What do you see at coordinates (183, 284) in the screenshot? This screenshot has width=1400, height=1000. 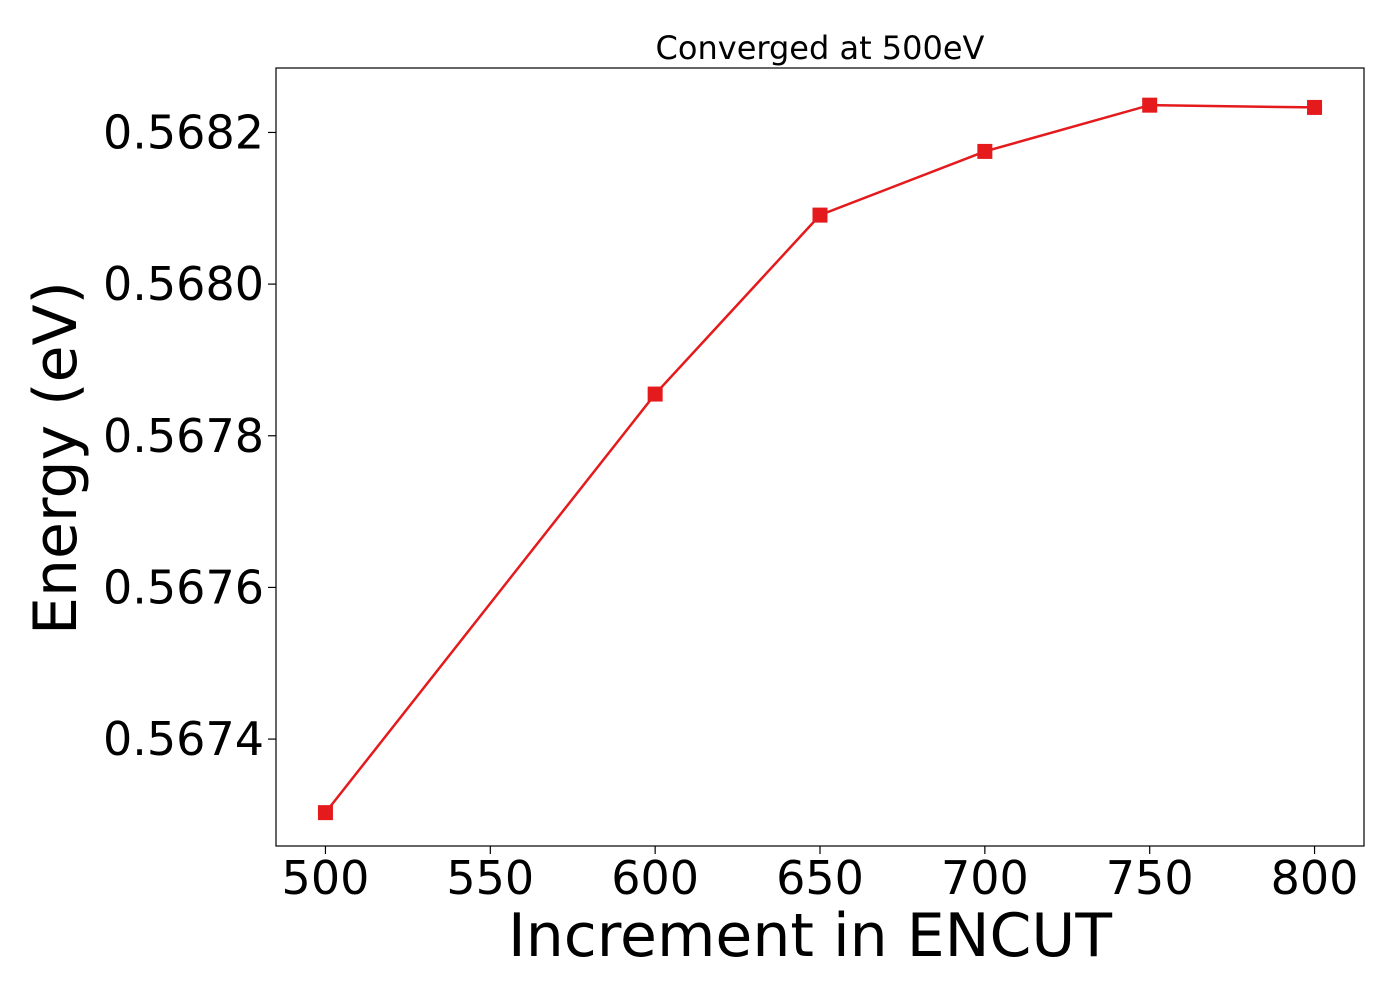 I see `y-tick-label: 0.5680` at bounding box center [183, 284].